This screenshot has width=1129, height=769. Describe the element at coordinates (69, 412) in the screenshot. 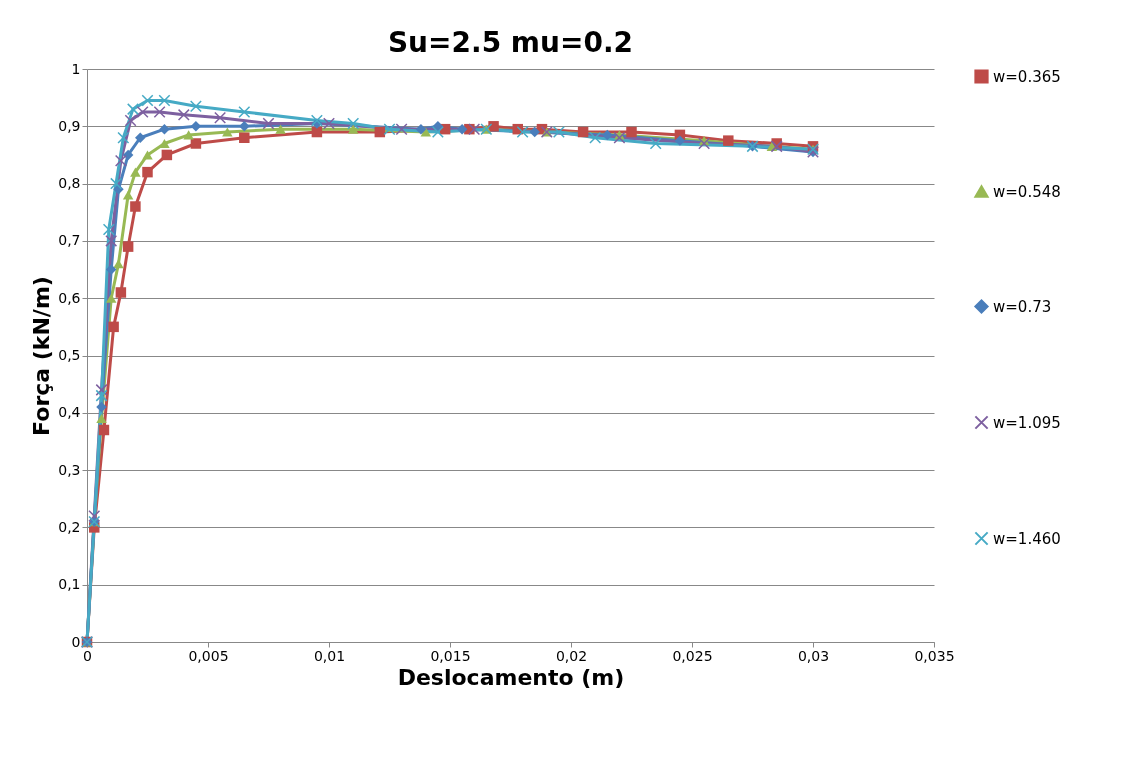

I see `y-tick-label: 0,4` at that location.